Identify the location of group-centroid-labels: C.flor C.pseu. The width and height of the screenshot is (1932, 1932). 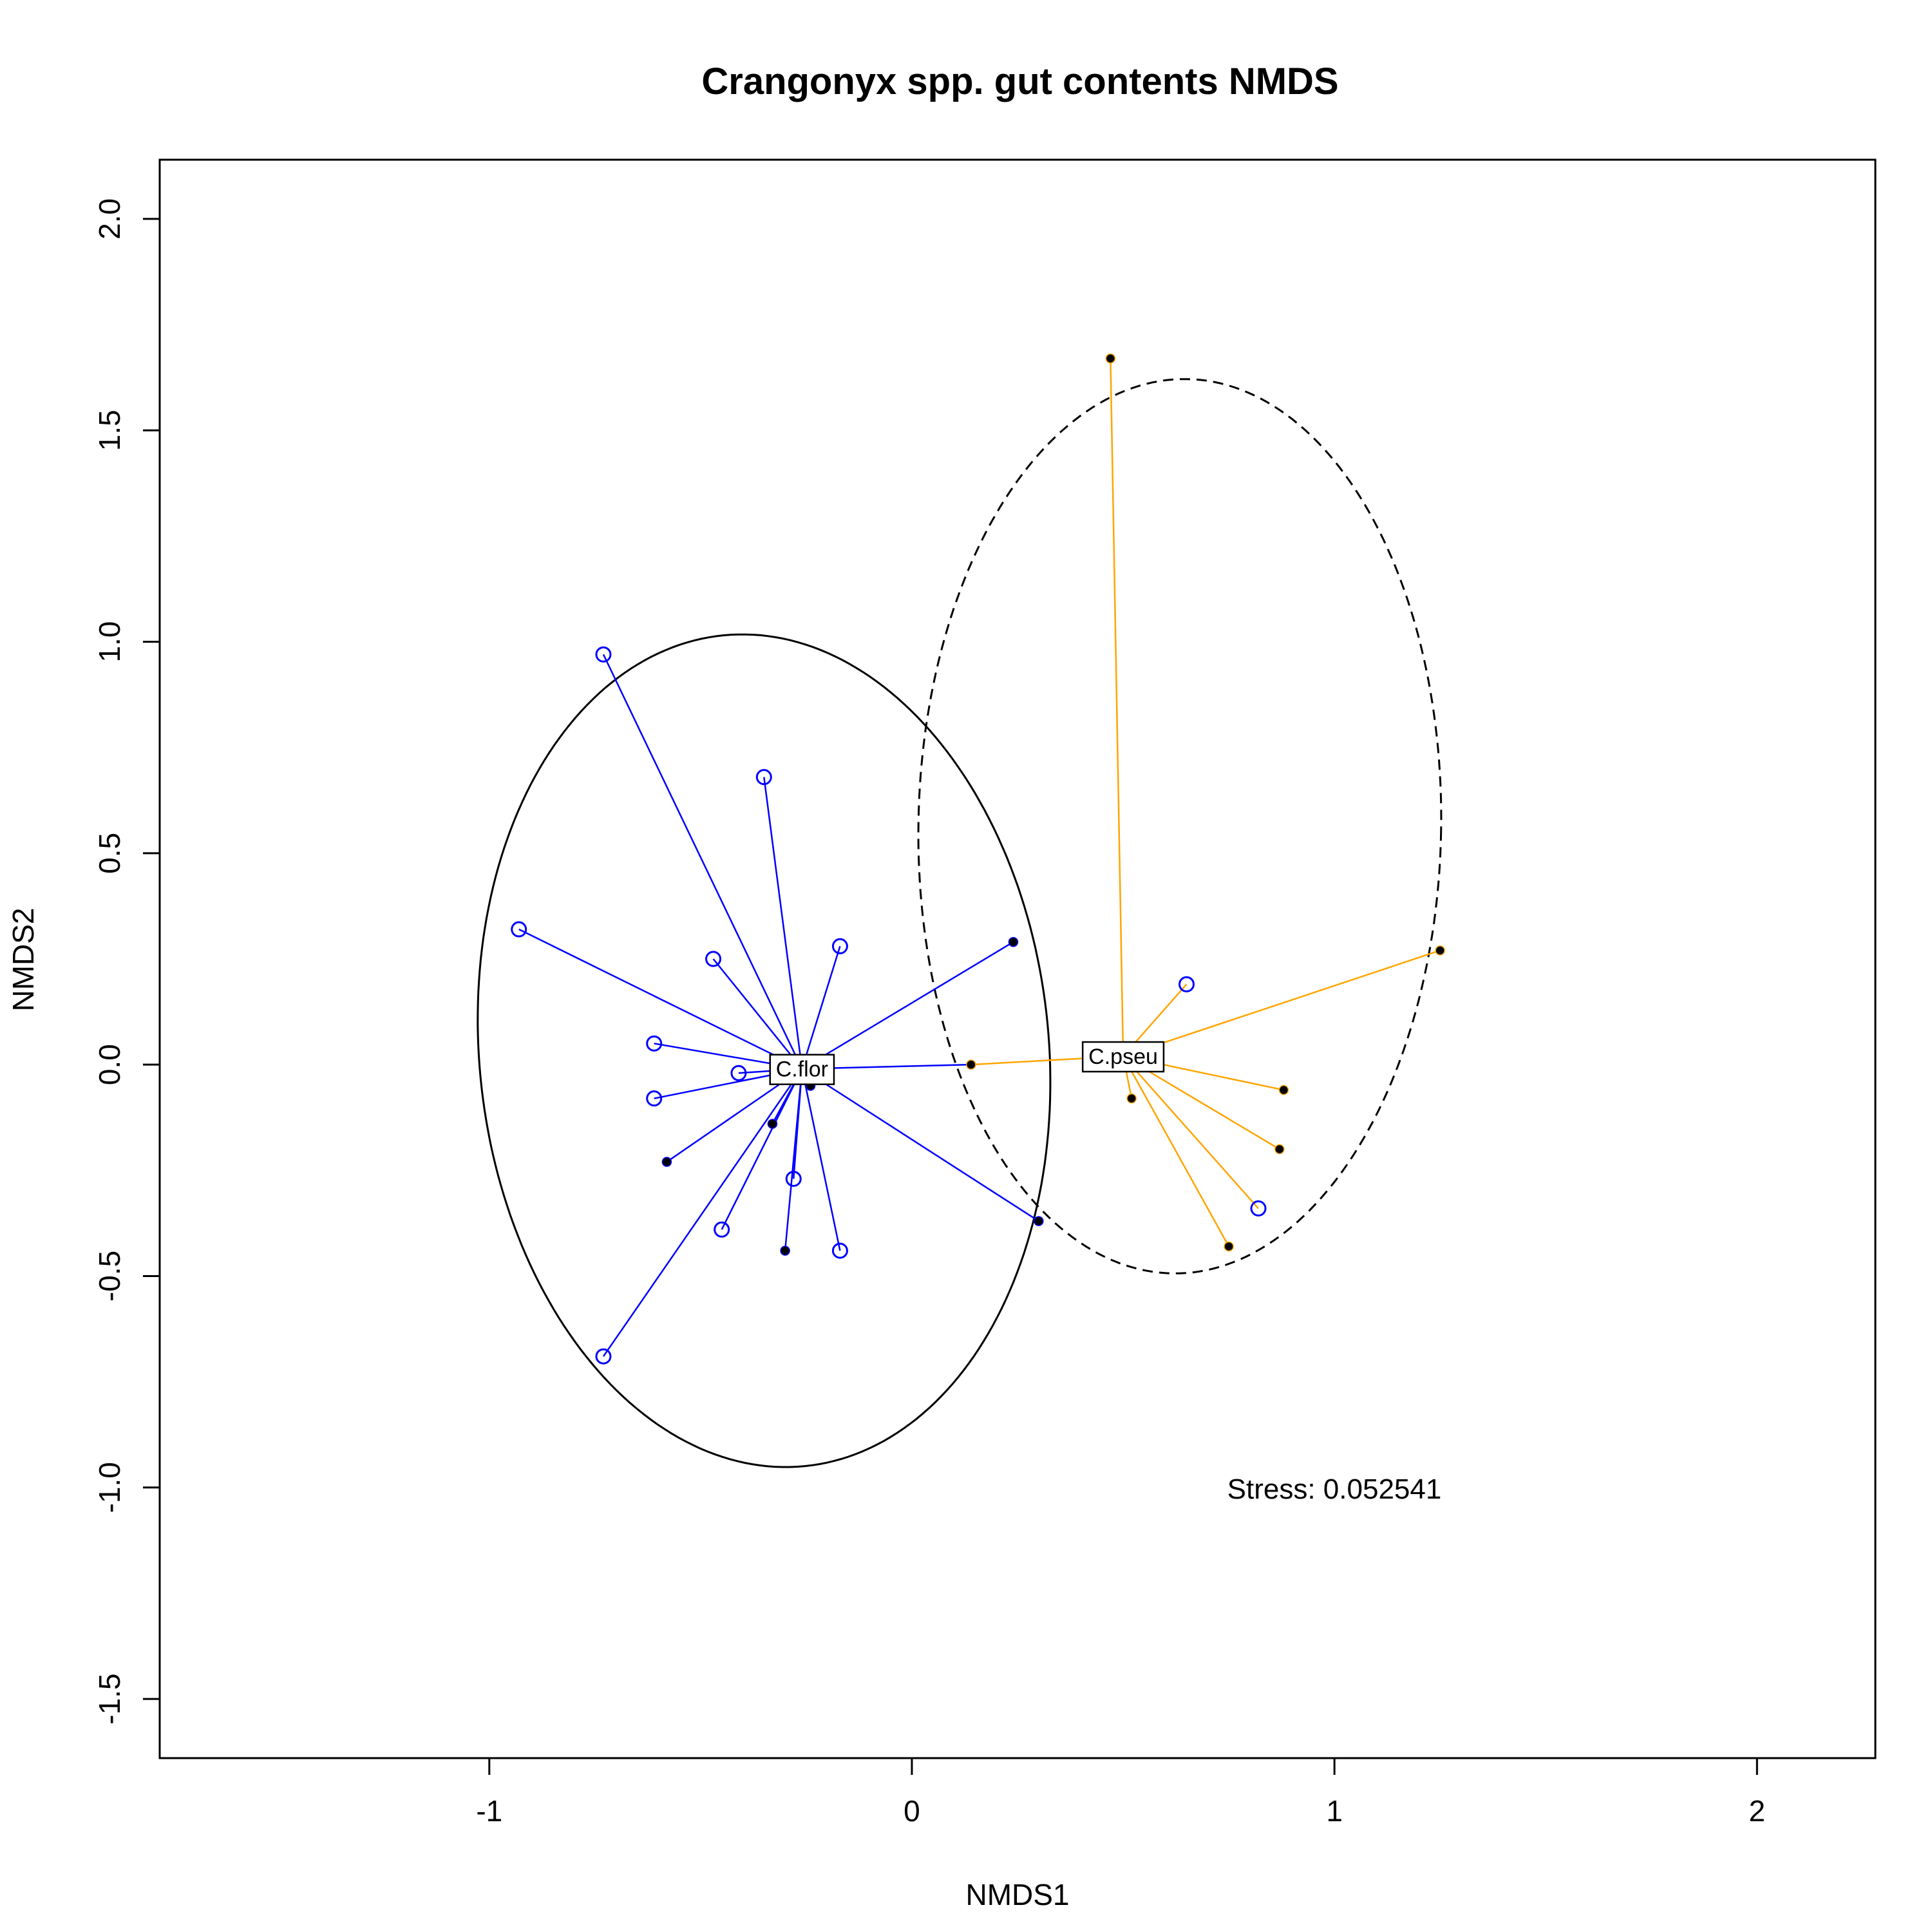
(967, 1063).